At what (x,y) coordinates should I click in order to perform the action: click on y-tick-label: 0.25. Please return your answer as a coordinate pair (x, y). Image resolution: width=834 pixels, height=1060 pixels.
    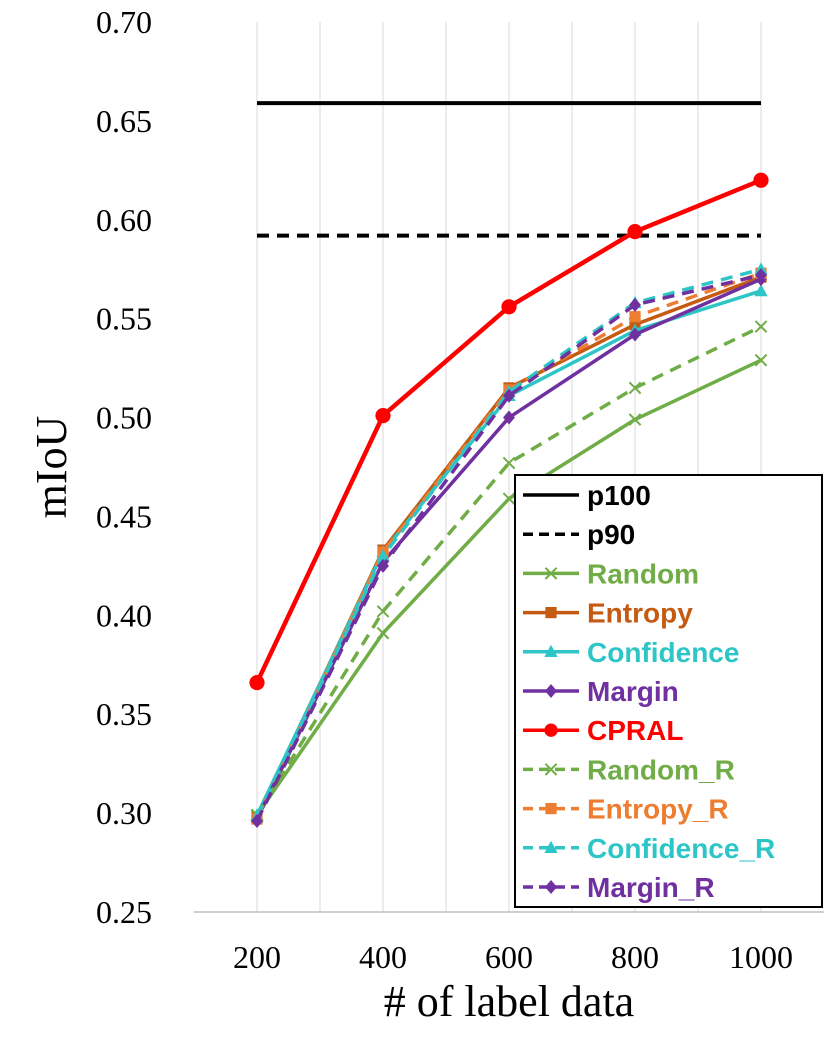
    Looking at the image, I should click on (124, 912).